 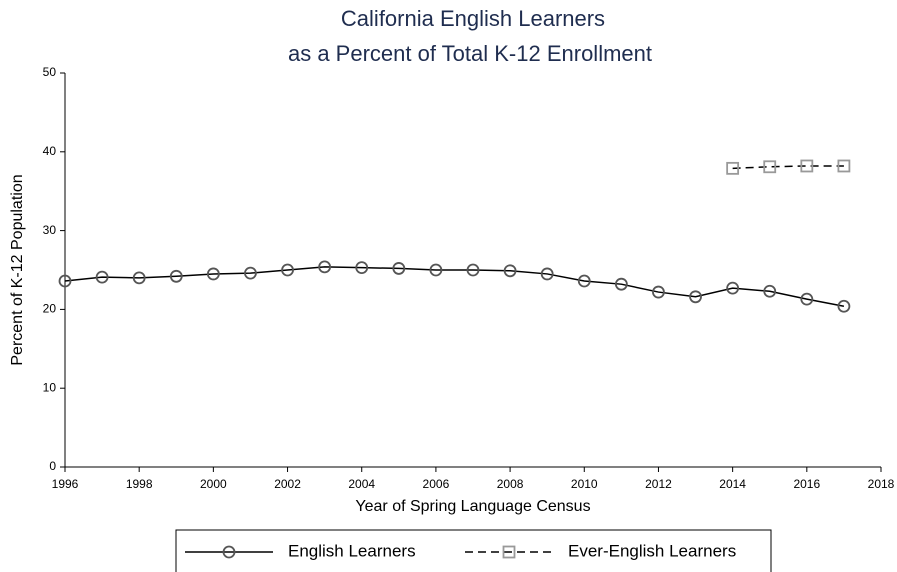 I want to click on chart-title: as a Percent of Total K-12 Enrollment, so click(x=470, y=53).